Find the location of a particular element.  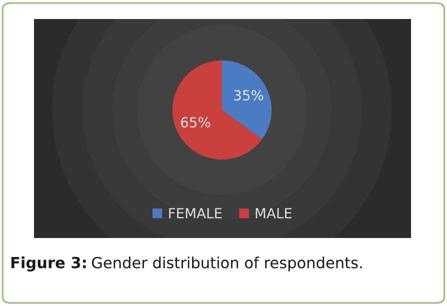

legend-label: MALE is located at coordinates (274, 213).